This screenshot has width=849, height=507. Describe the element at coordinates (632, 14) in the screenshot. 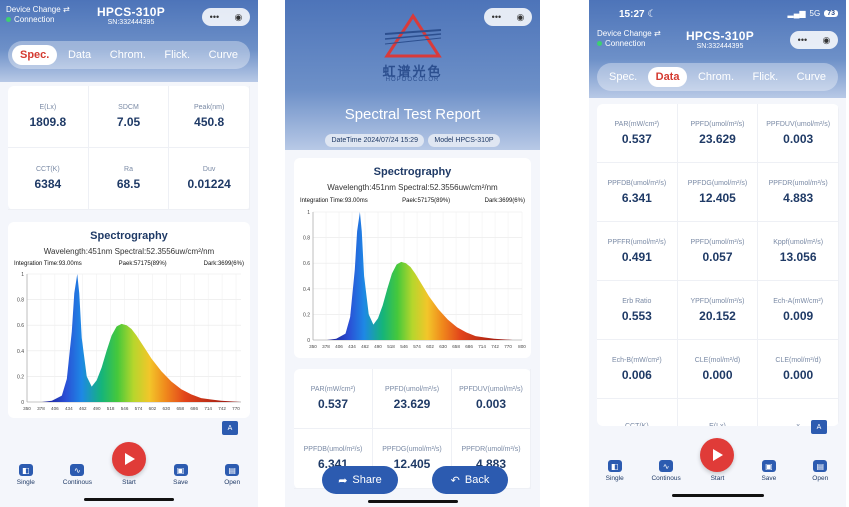

I see `status-time-value: 15:27` at that location.